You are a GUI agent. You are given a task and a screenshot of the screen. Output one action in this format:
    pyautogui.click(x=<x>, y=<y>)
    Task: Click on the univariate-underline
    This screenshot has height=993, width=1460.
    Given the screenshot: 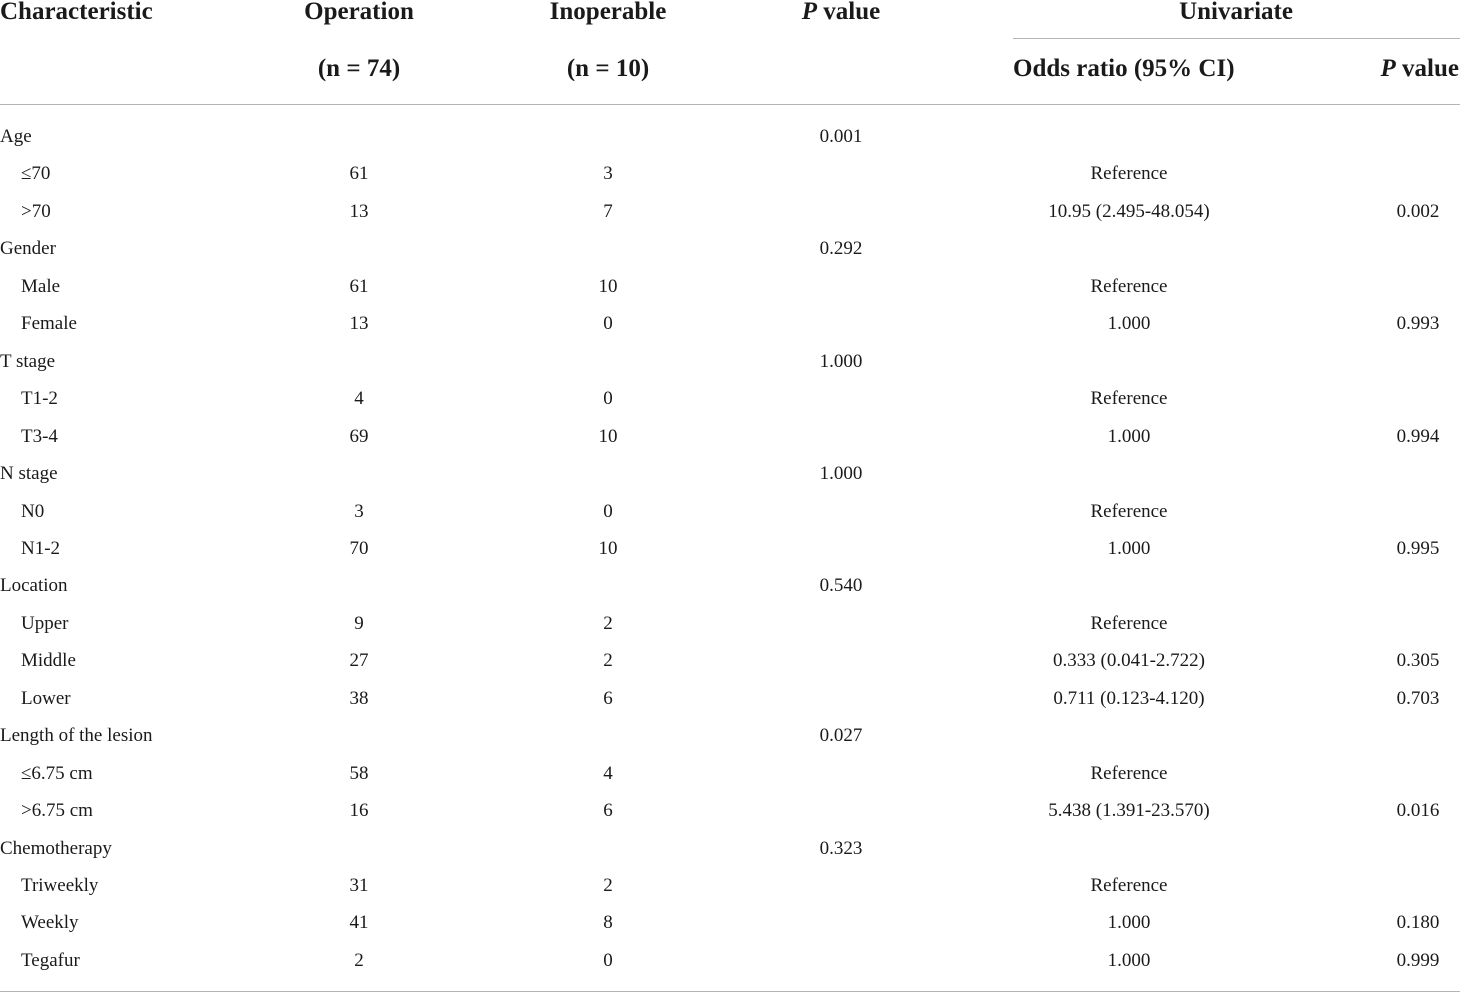 What is the action you would take?
    pyautogui.click(x=1236, y=38)
    